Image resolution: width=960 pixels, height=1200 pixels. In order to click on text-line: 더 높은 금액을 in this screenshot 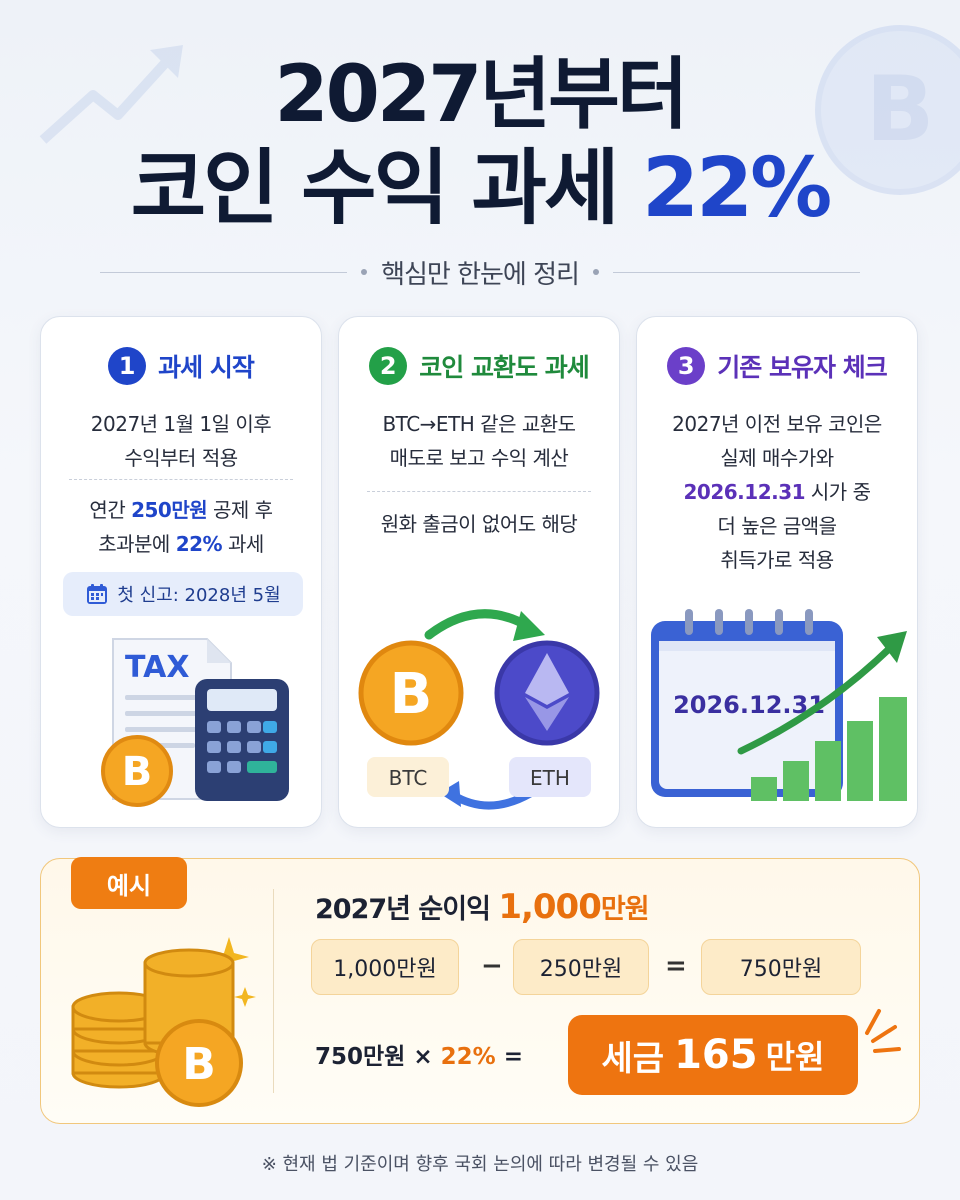, I will do `click(777, 526)`.